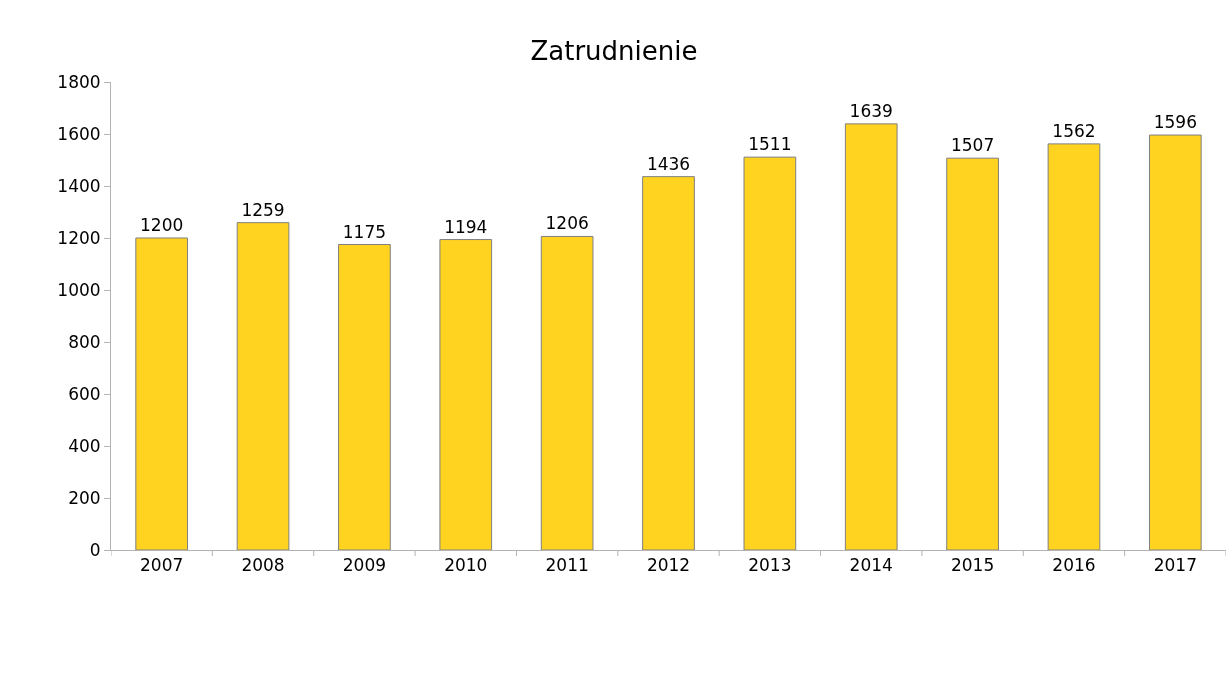 Image resolution: width=1228 pixels, height=674 pixels. I want to click on x-tick-label: 2017, so click(1175, 565).